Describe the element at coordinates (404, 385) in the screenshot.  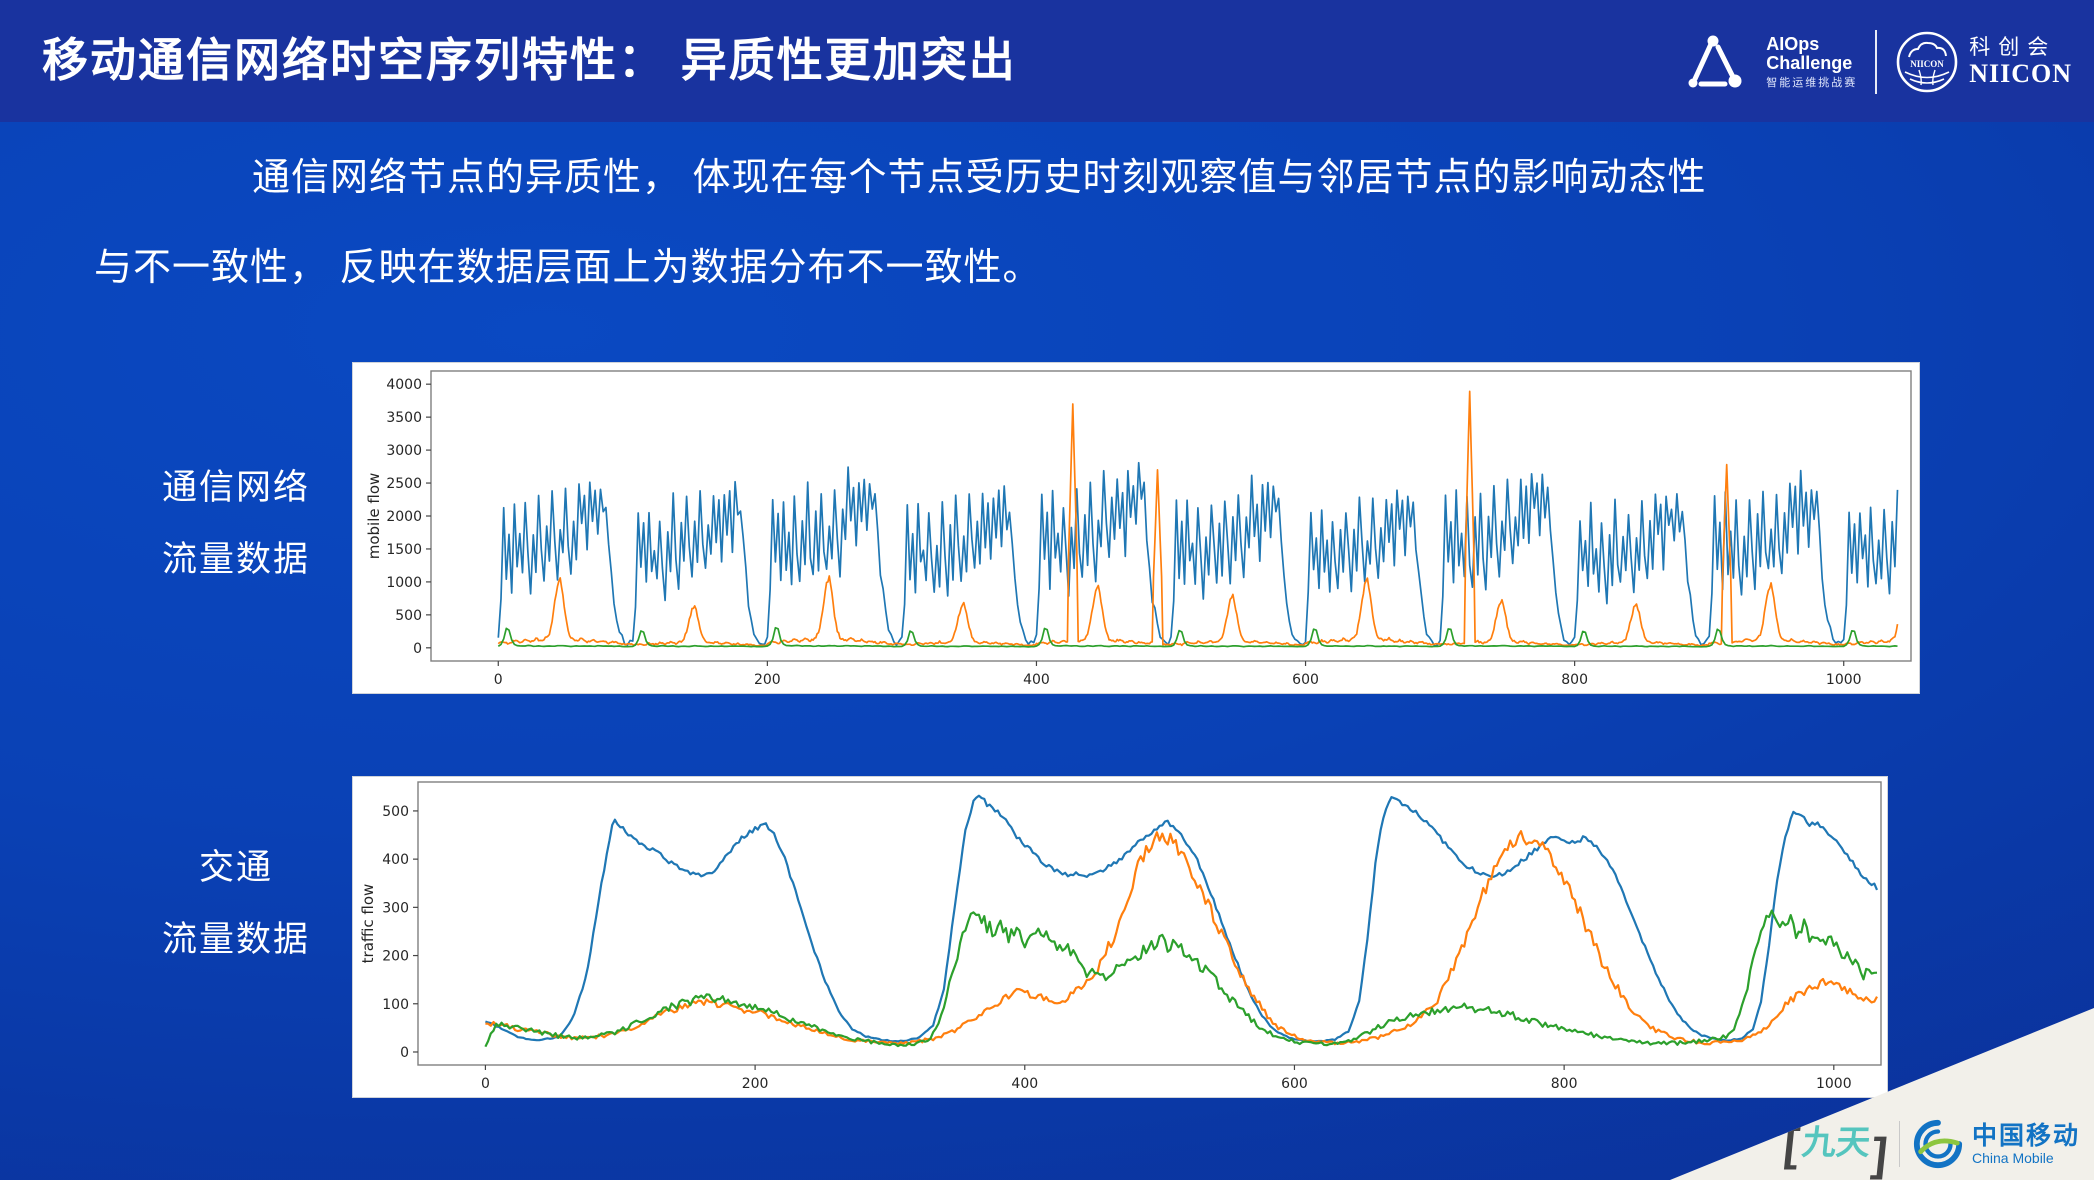
I see `svg-text: 4000` at that location.